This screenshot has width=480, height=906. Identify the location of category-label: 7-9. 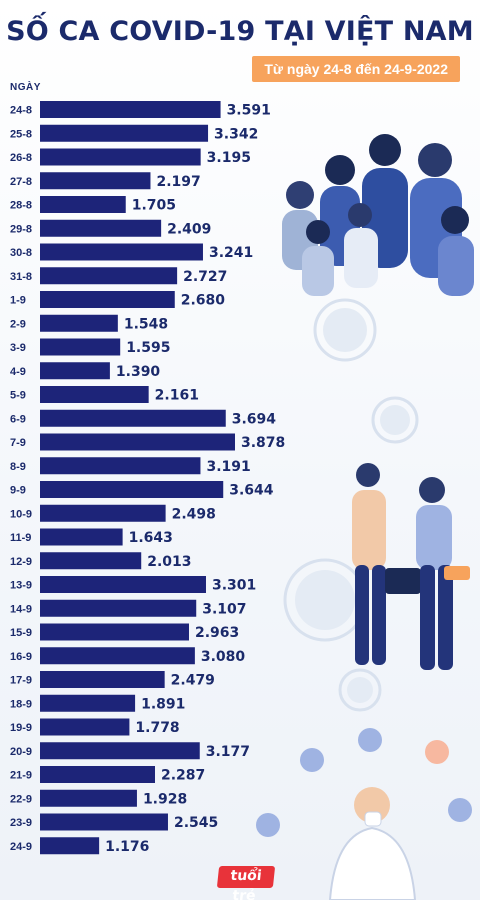
(18, 443).